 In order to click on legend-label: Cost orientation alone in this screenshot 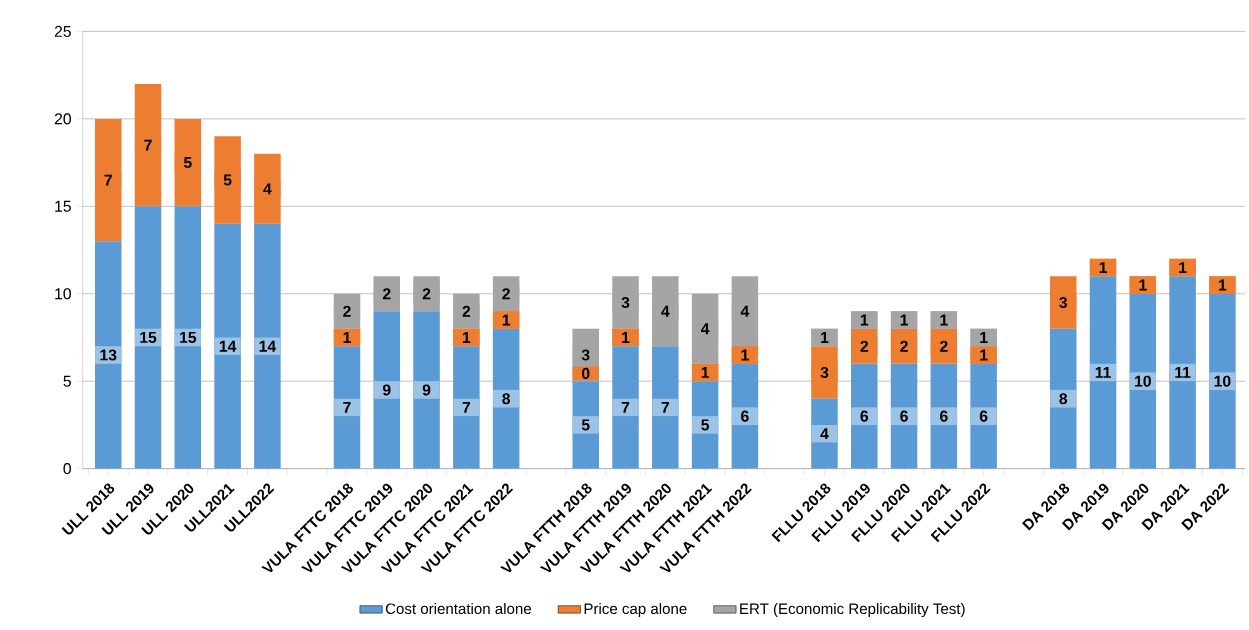, I will do `click(458, 609)`.